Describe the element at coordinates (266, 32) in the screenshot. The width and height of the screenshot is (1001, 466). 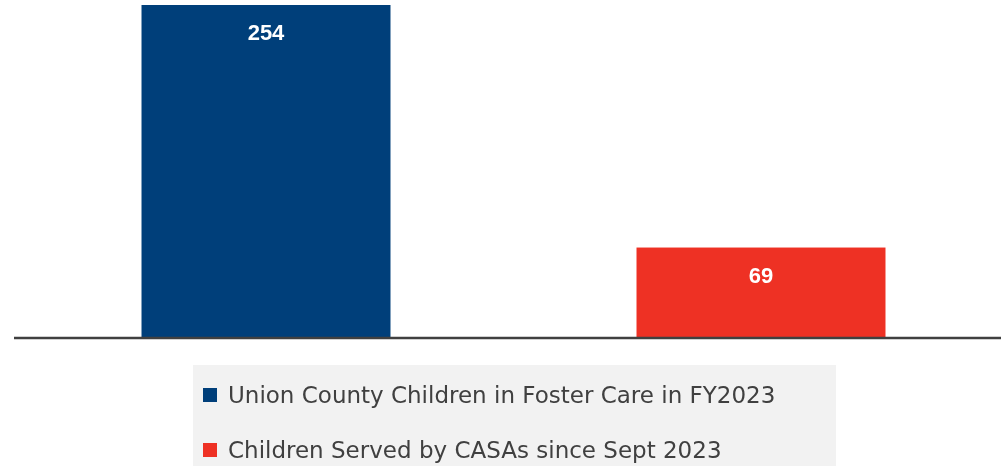
I see `data-label: 254` at that location.